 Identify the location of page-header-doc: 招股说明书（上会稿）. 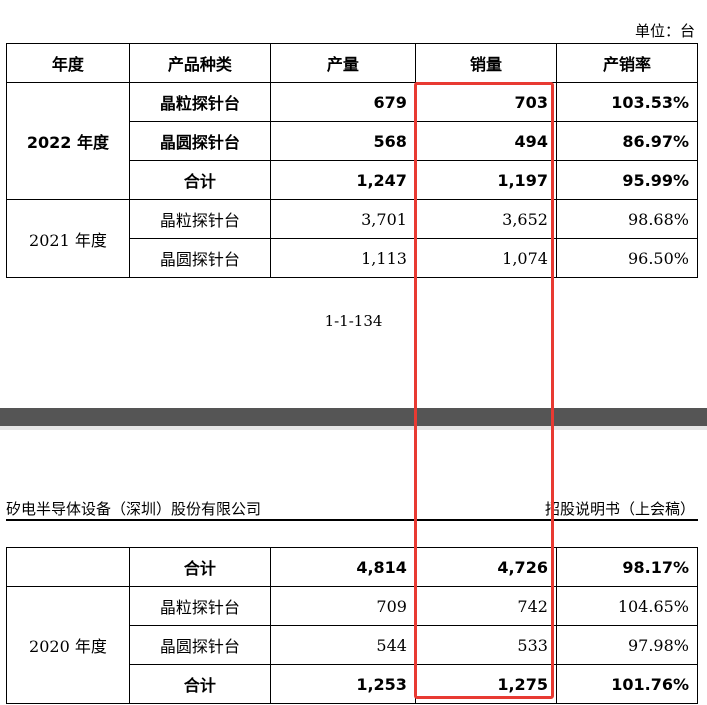
(619, 509).